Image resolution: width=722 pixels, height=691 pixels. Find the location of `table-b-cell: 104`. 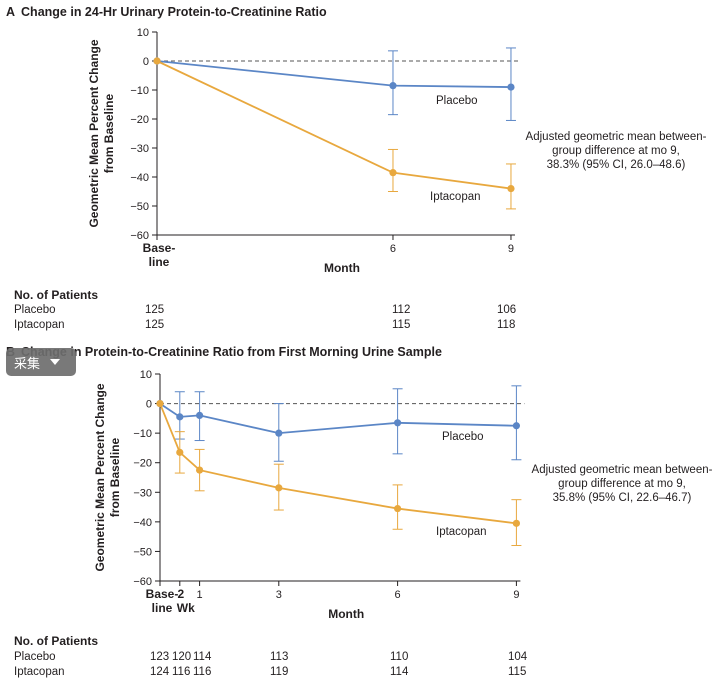

table-b-cell: 104 is located at coordinates (518, 657).